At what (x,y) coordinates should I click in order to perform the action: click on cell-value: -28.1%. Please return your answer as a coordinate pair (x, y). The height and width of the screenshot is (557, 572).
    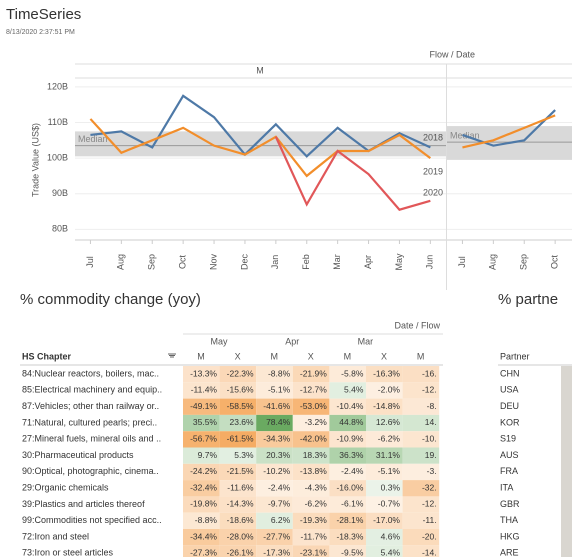
    Looking at the image, I should click on (349, 520).